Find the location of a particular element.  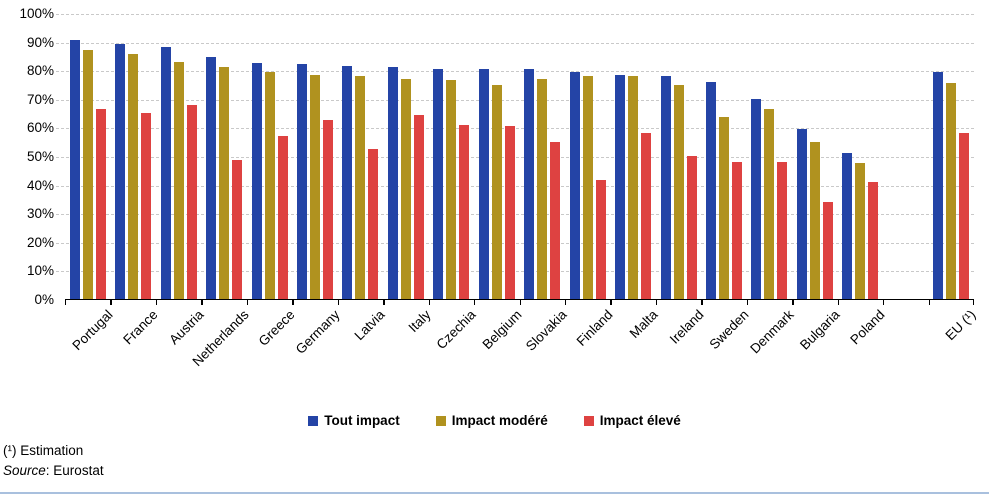

source-colon: : is located at coordinates (49, 470).